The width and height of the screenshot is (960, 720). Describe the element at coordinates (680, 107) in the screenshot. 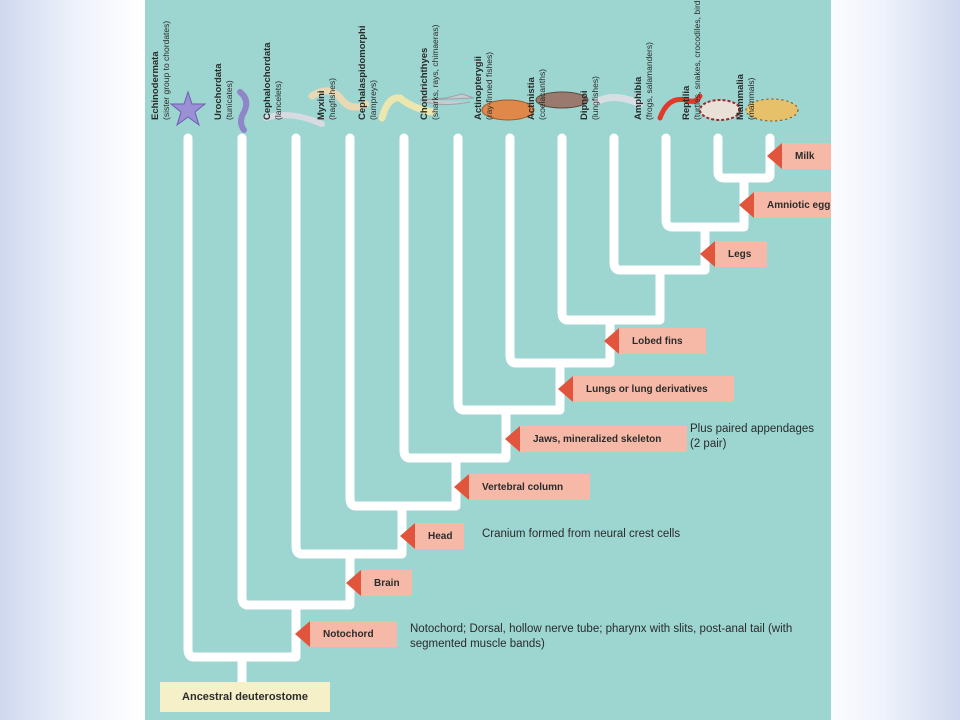

I see `salamander-icon` at that location.